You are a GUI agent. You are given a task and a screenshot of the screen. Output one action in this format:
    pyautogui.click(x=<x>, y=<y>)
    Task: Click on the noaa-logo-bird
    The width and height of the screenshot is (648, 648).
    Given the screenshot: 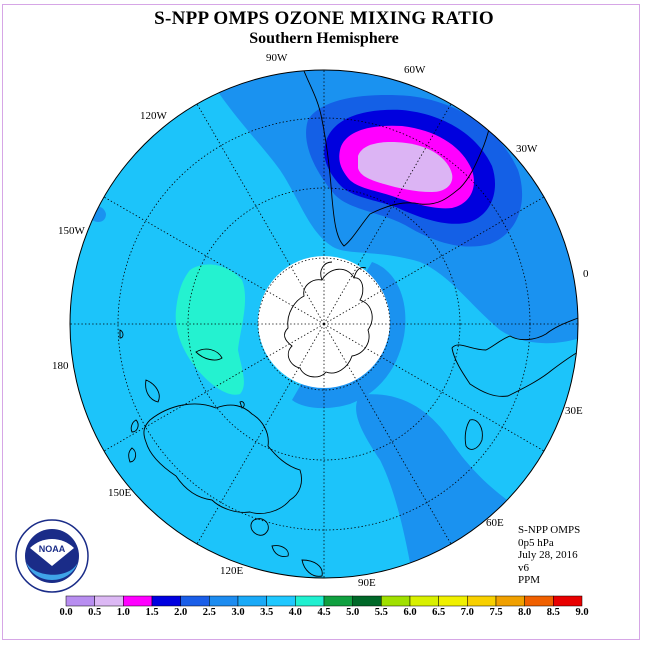 What is the action you would take?
    pyautogui.click(x=52, y=552)
    